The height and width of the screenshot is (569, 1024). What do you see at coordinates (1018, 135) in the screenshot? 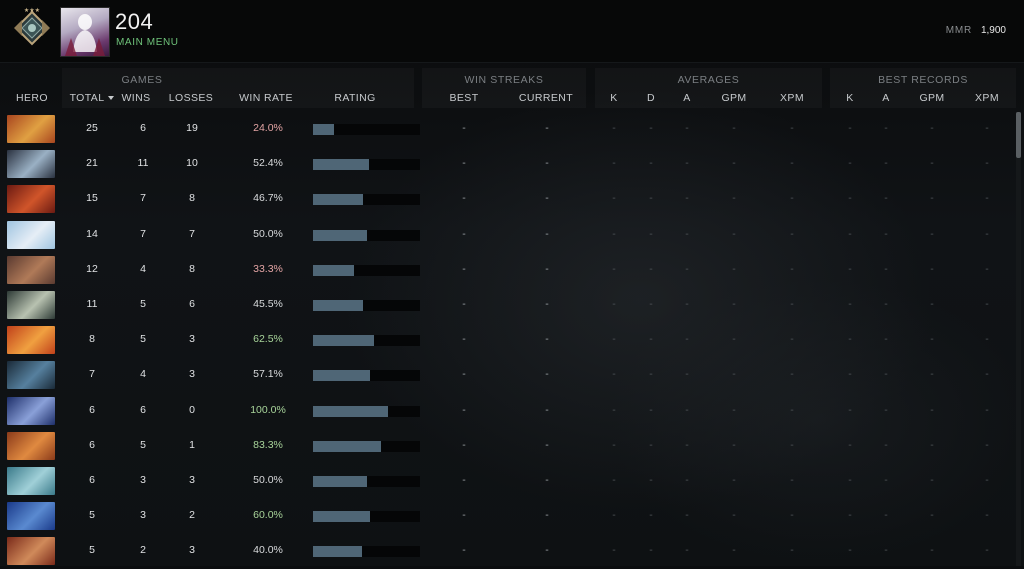
I see `scrollbar-thumb` at bounding box center [1018, 135].